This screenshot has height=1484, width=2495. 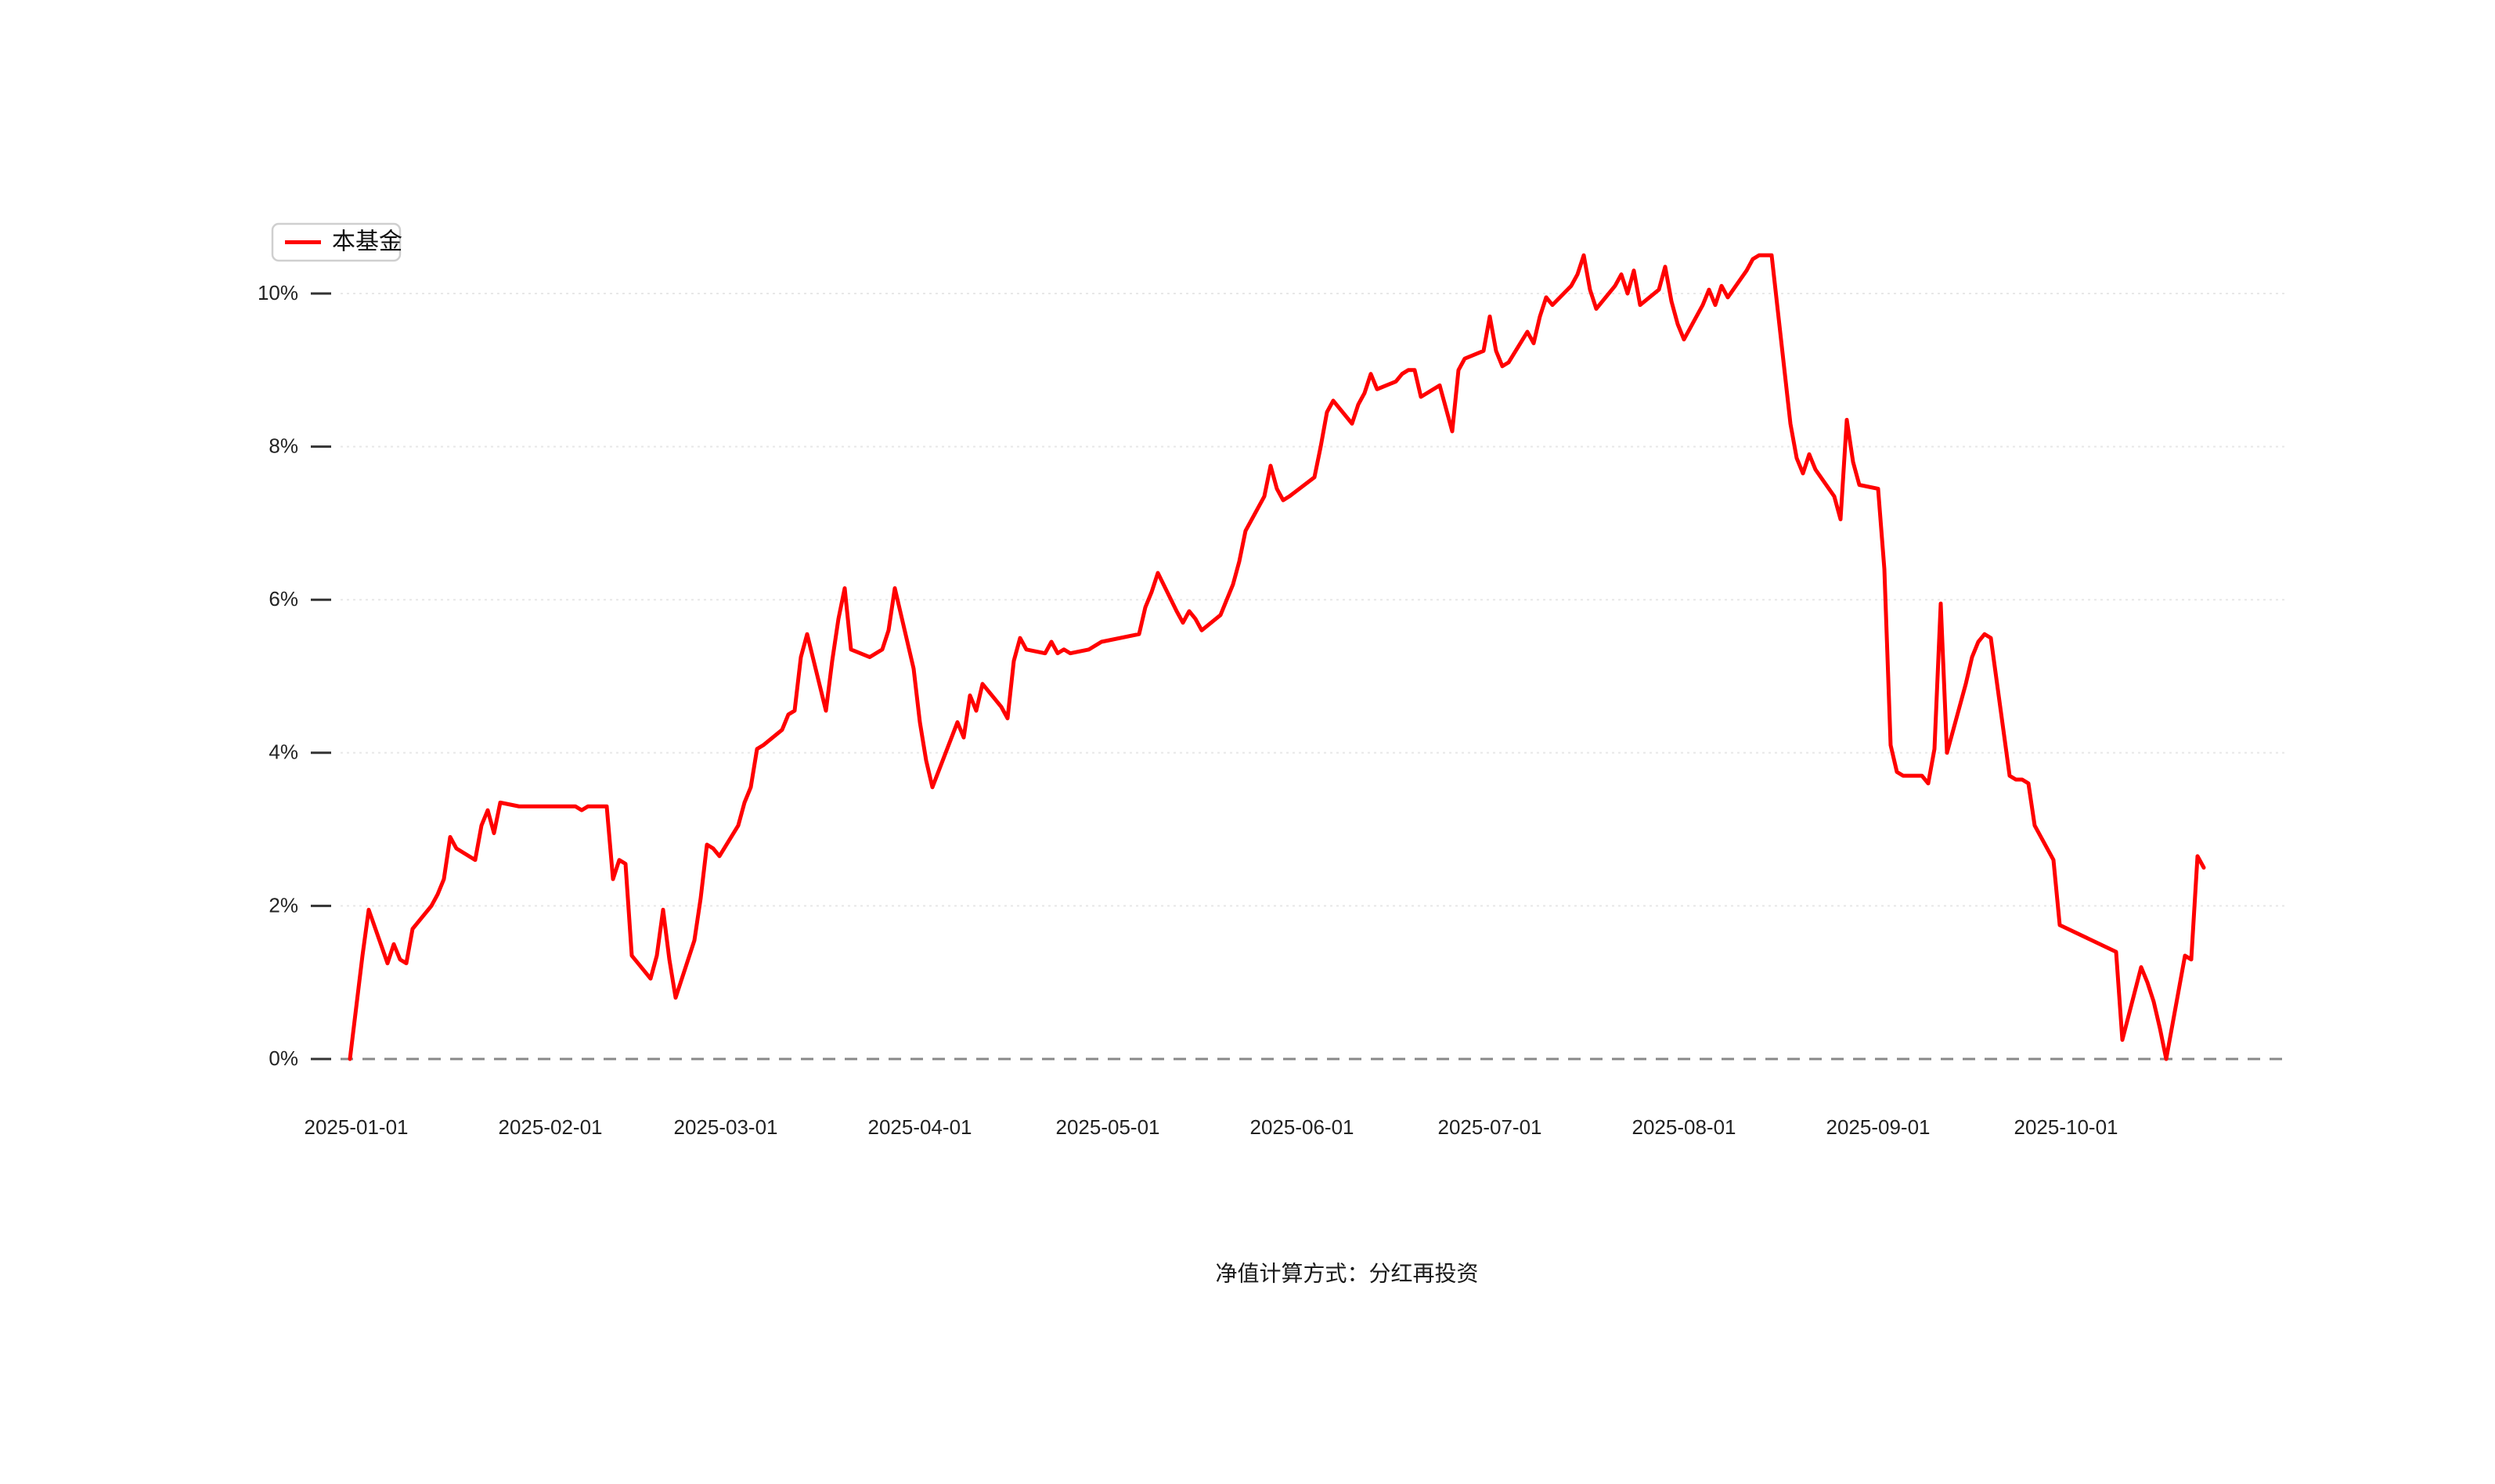 What do you see at coordinates (1490, 1127) in the screenshot?
I see `x-tick-label: 2025-07-01` at bounding box center [1490, 1127].